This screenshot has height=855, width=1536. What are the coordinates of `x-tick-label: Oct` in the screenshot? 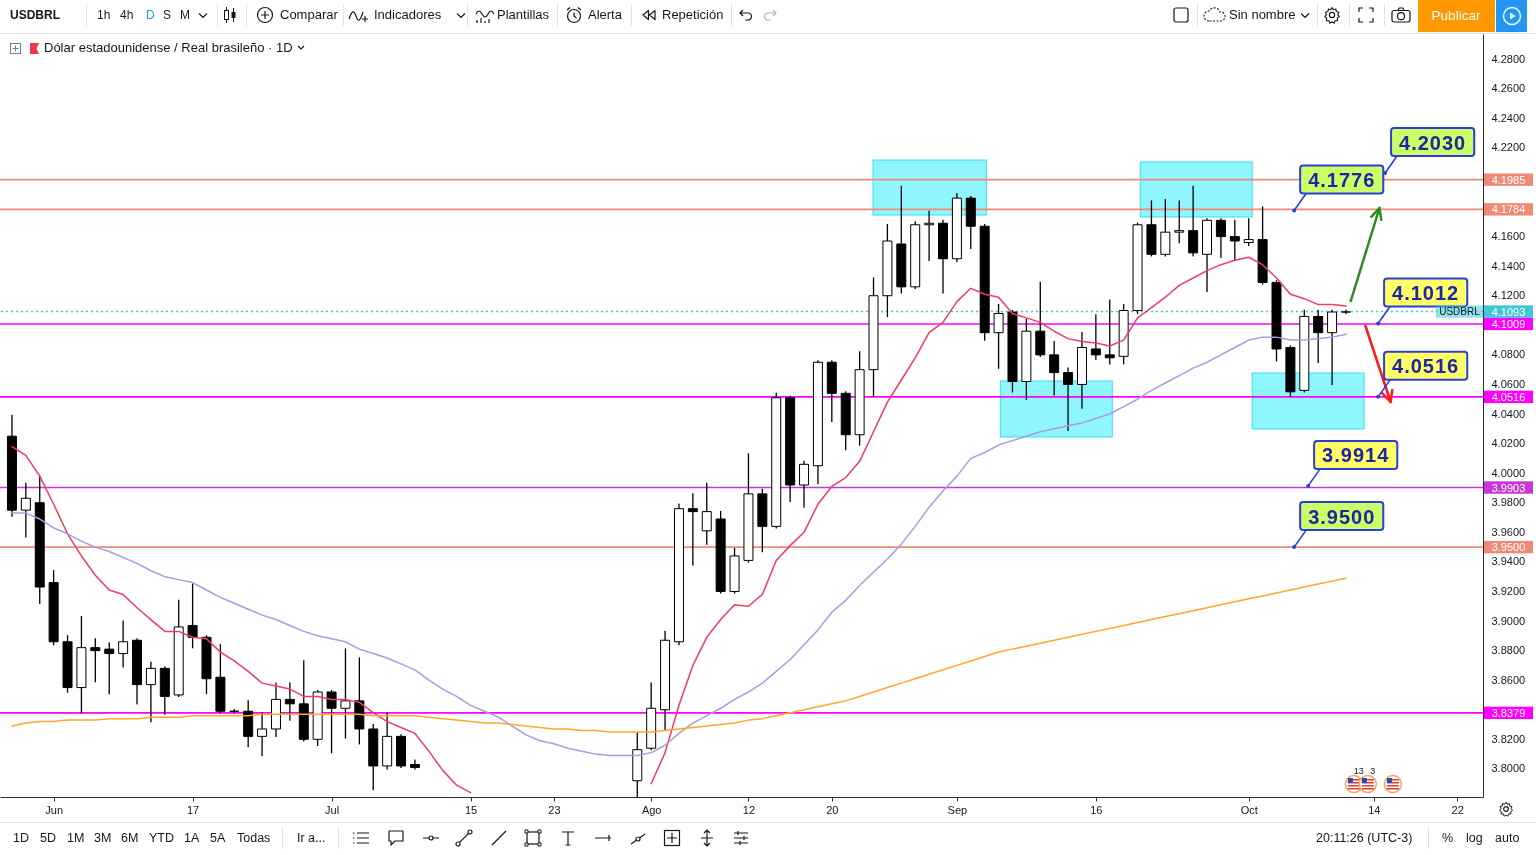 It's located at (1249, 809).